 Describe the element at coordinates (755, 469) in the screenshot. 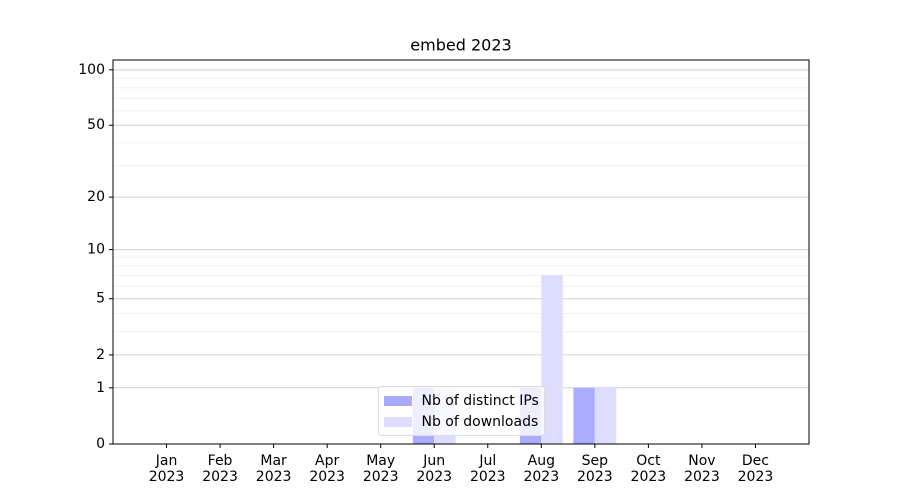

I see `x-tick-label: Dec 2023` at that location.